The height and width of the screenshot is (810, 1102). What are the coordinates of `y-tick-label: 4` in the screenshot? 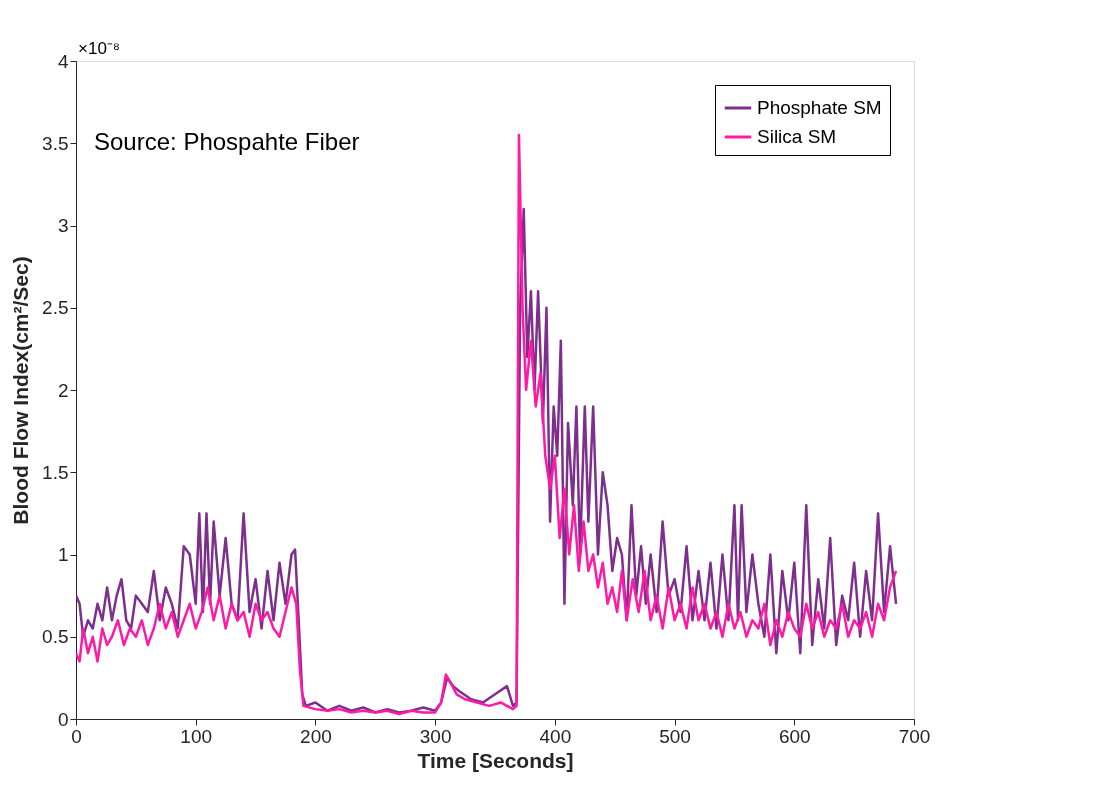 It's located at (63, 61).